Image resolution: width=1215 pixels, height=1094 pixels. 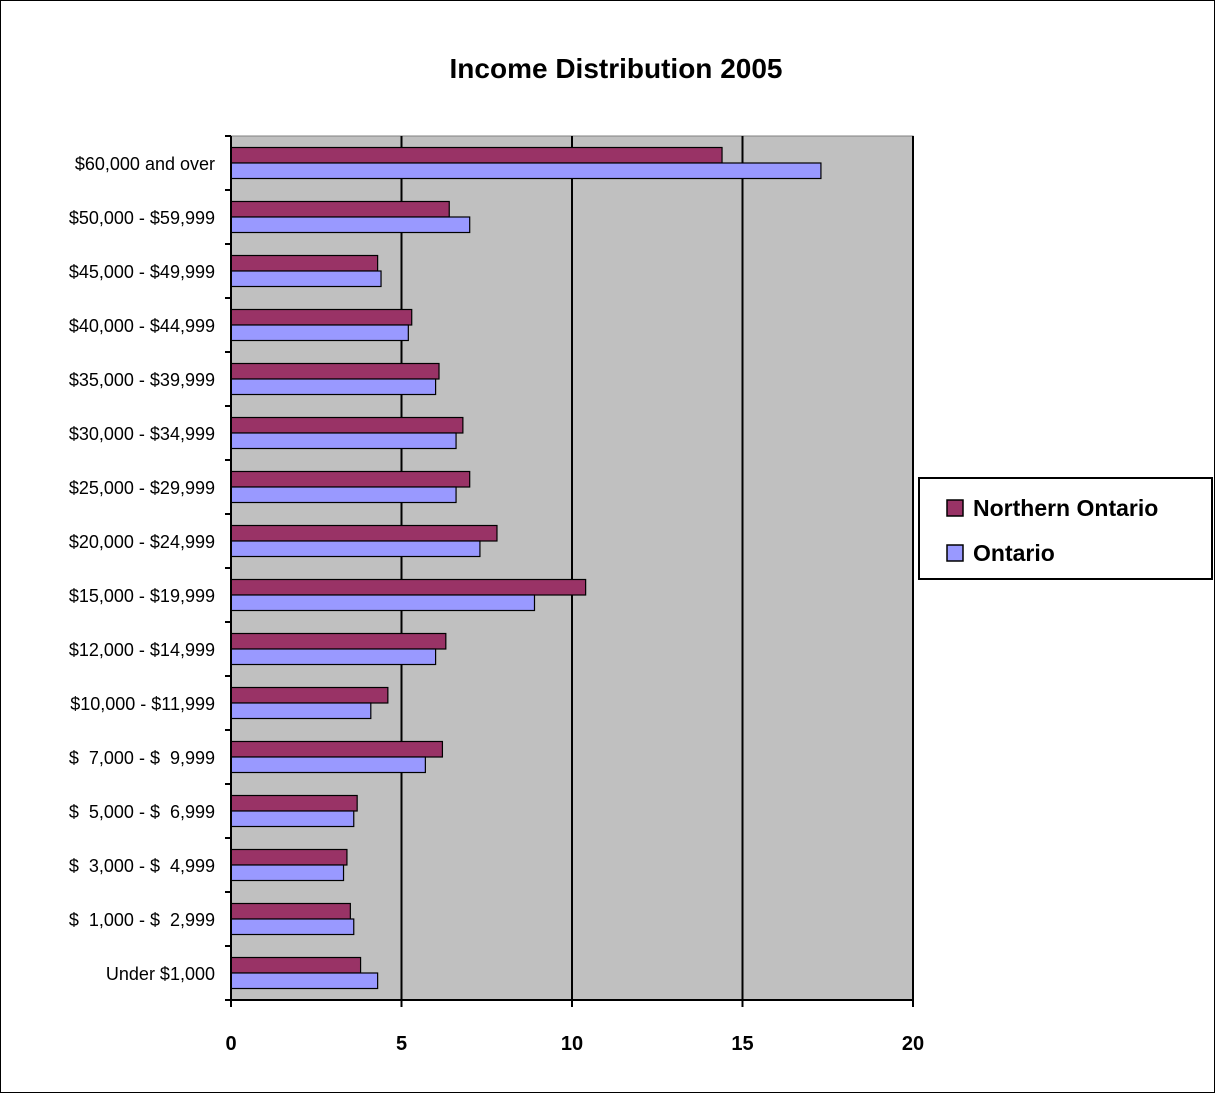 I want to click on category-label: $ 1,000 - $ 2,999, so click(x=142, y=920).